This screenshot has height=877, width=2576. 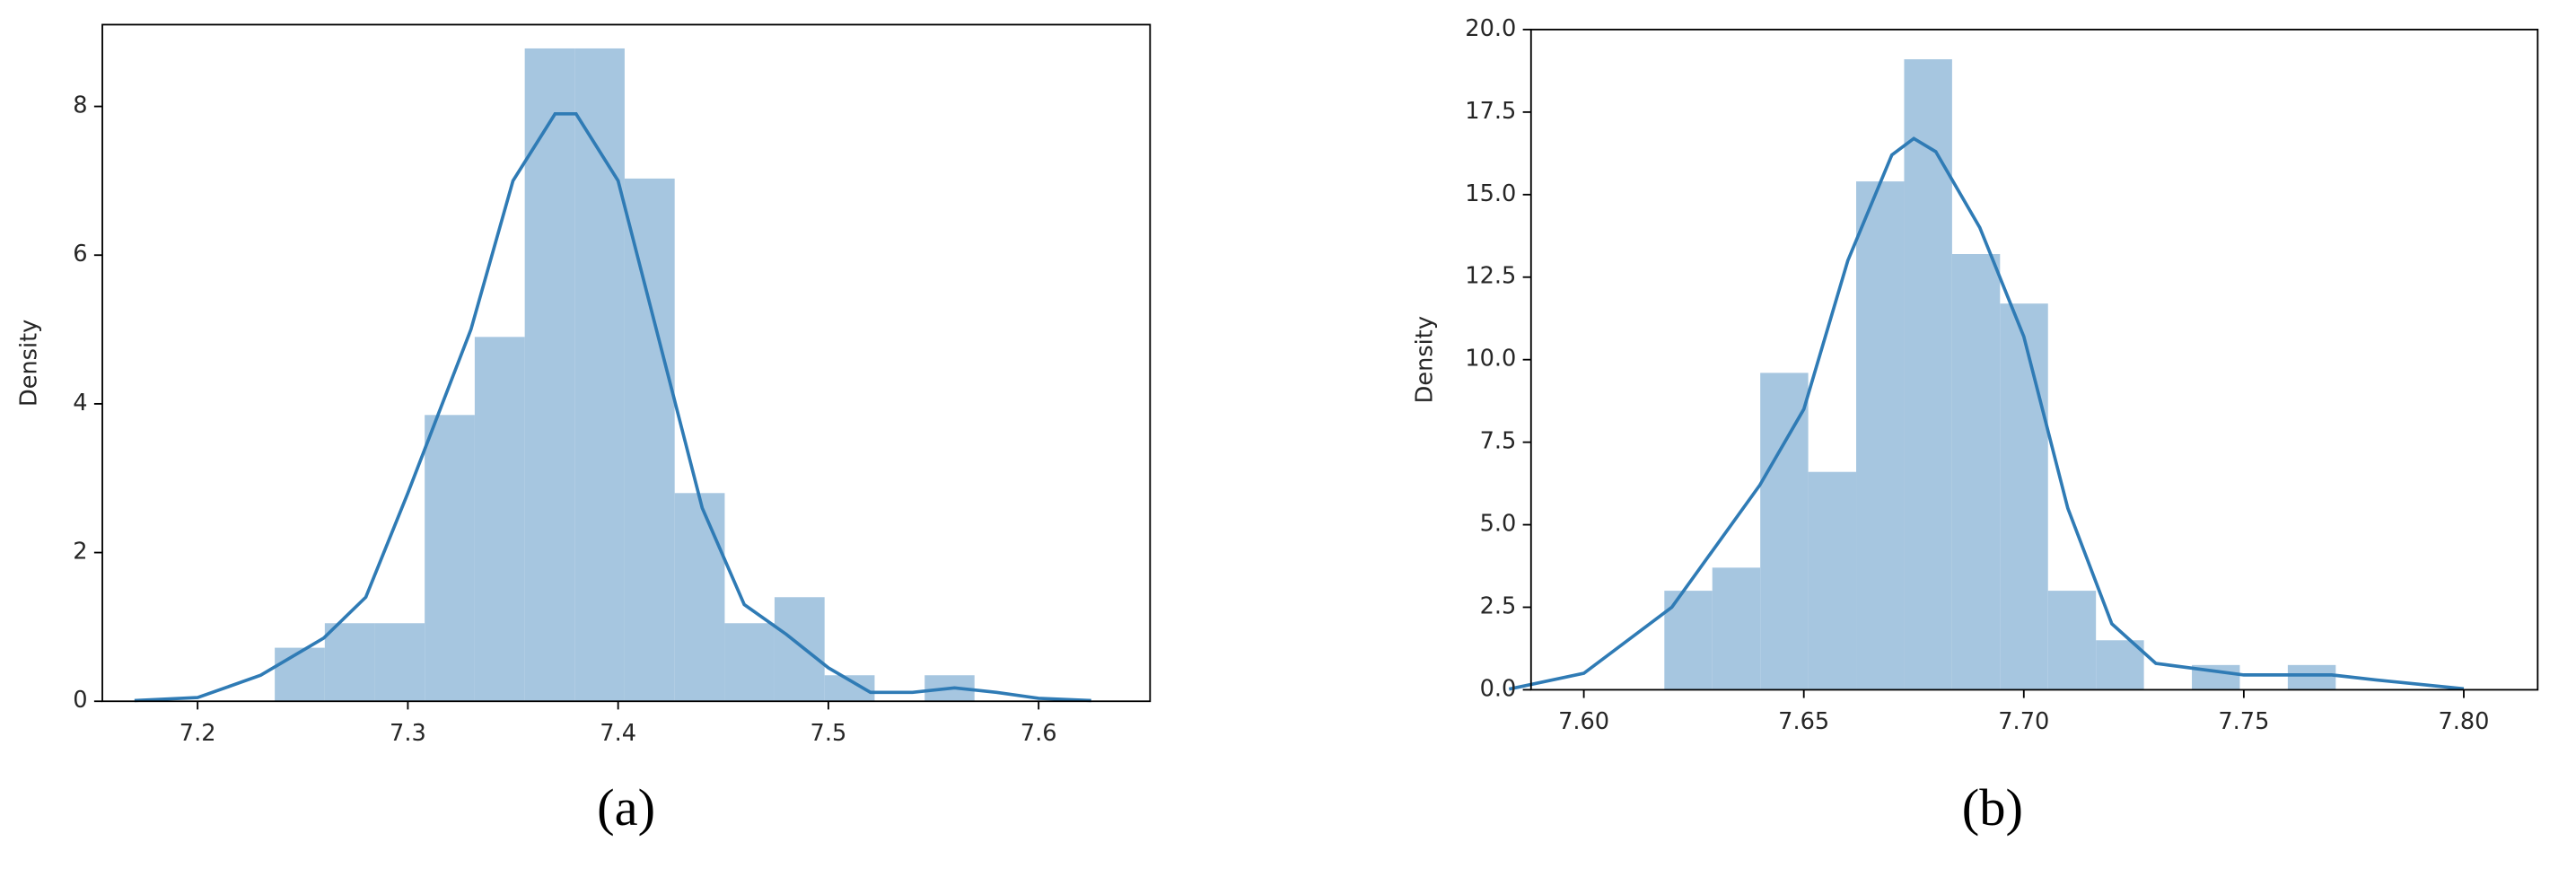 I want to click on y-tick-label: 0.0, so click(x=1498, y=688).